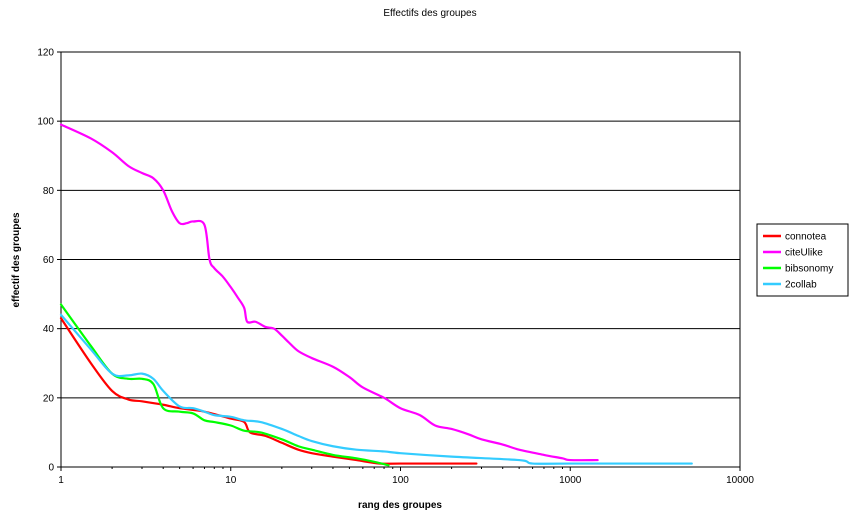 This screenshot has width=860, height=514. I want to click on y-tick-label: 120, so click(45, 53).